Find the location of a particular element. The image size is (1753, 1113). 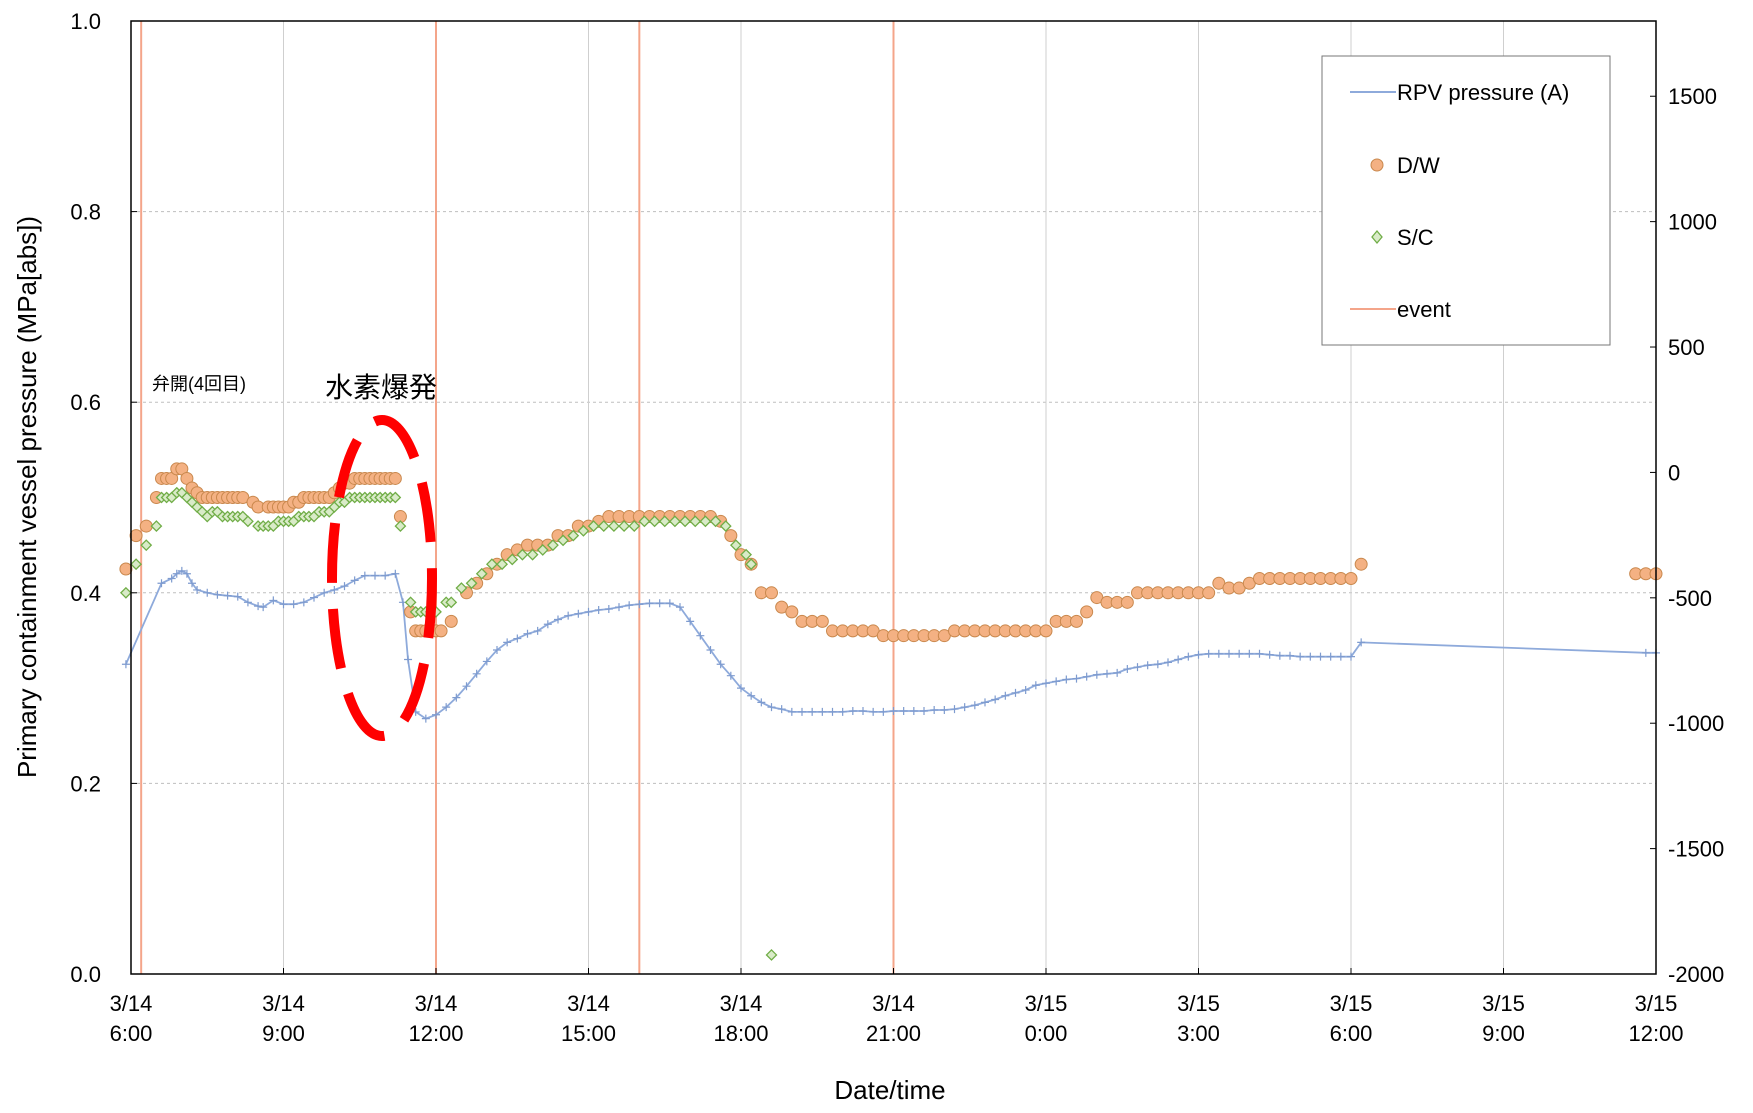

y-tick-label: 0.8 is located at coordinates (85, 212).